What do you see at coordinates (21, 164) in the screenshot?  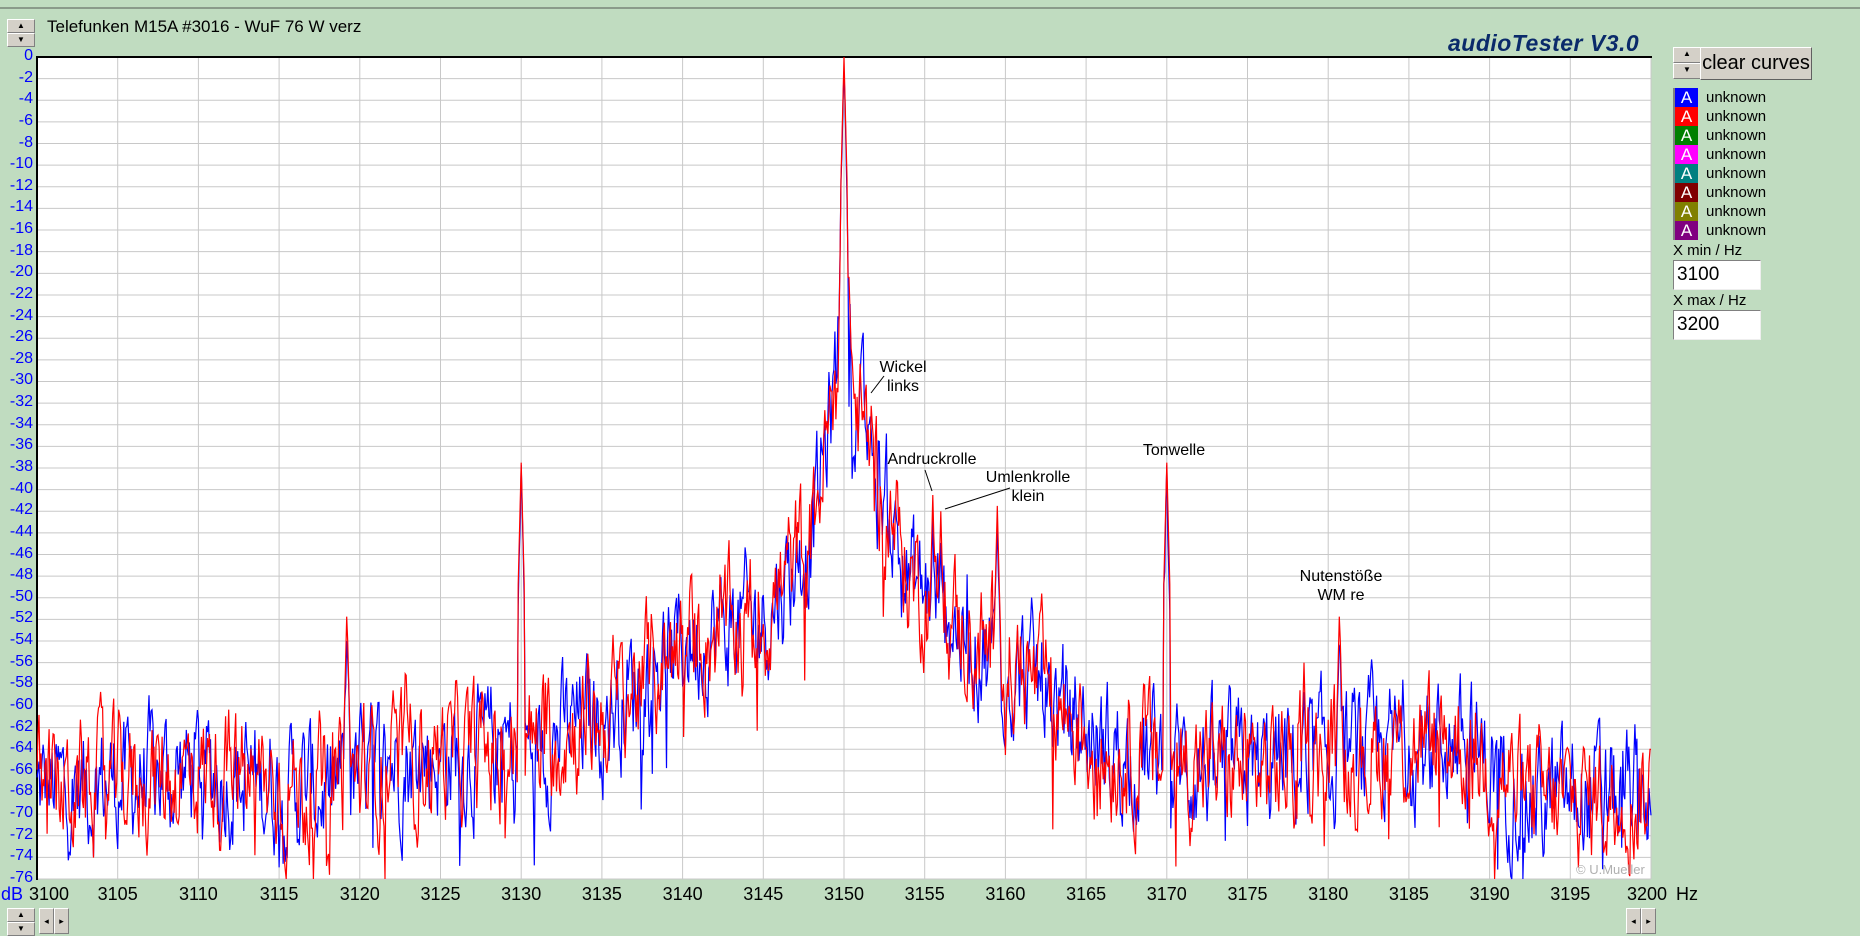 I see `y-tick-label: -10` at bounding box center [21, 164].